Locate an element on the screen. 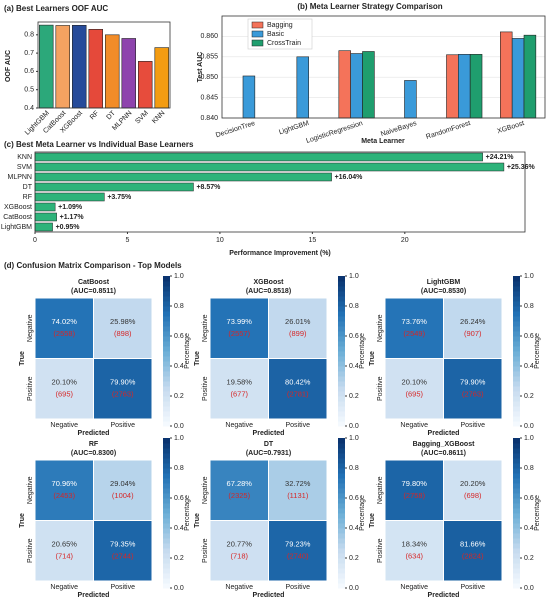 Image resolution: width=550 pixels, height=609 pixels. cell-percent: 20.65% is located at coordinates (65, 544).